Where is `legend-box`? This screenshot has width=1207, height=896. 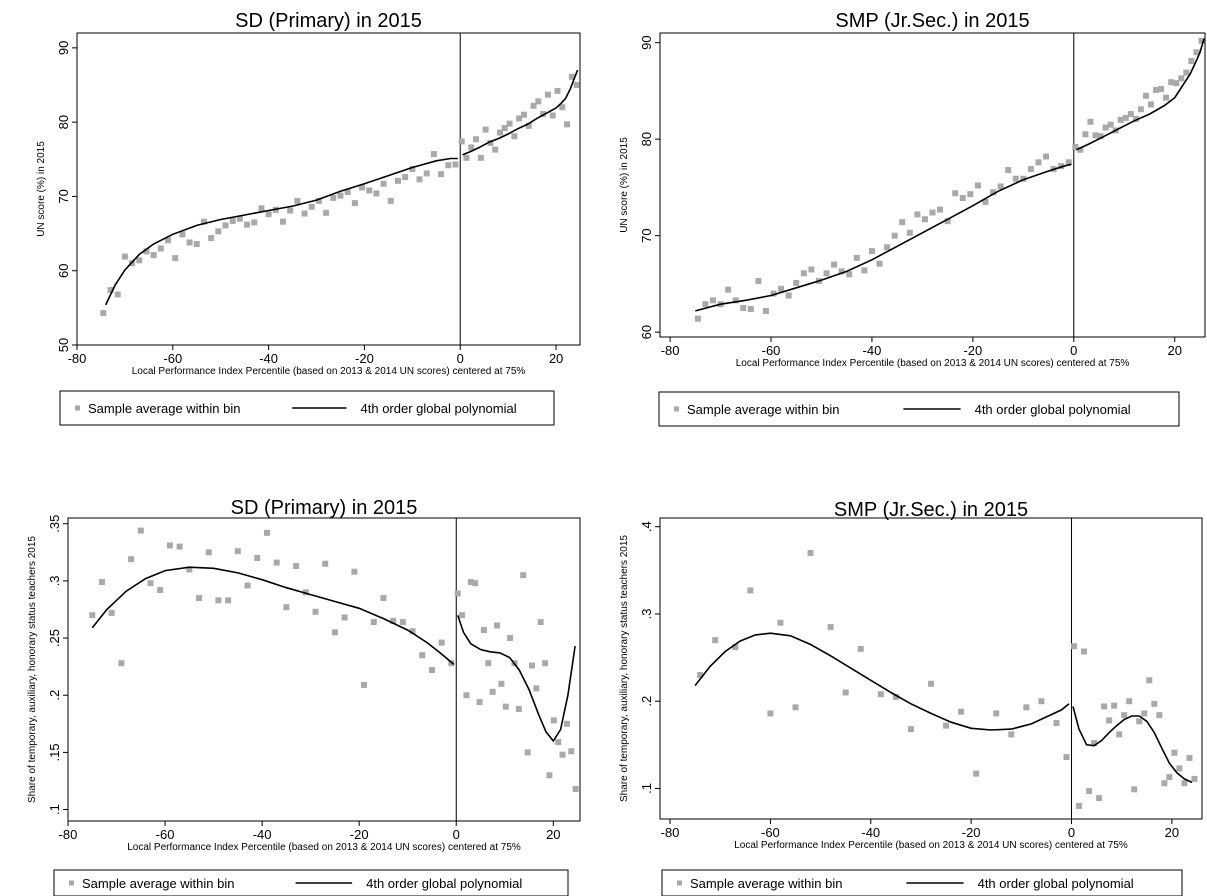
legend-box is located at coordinates (919, 409).